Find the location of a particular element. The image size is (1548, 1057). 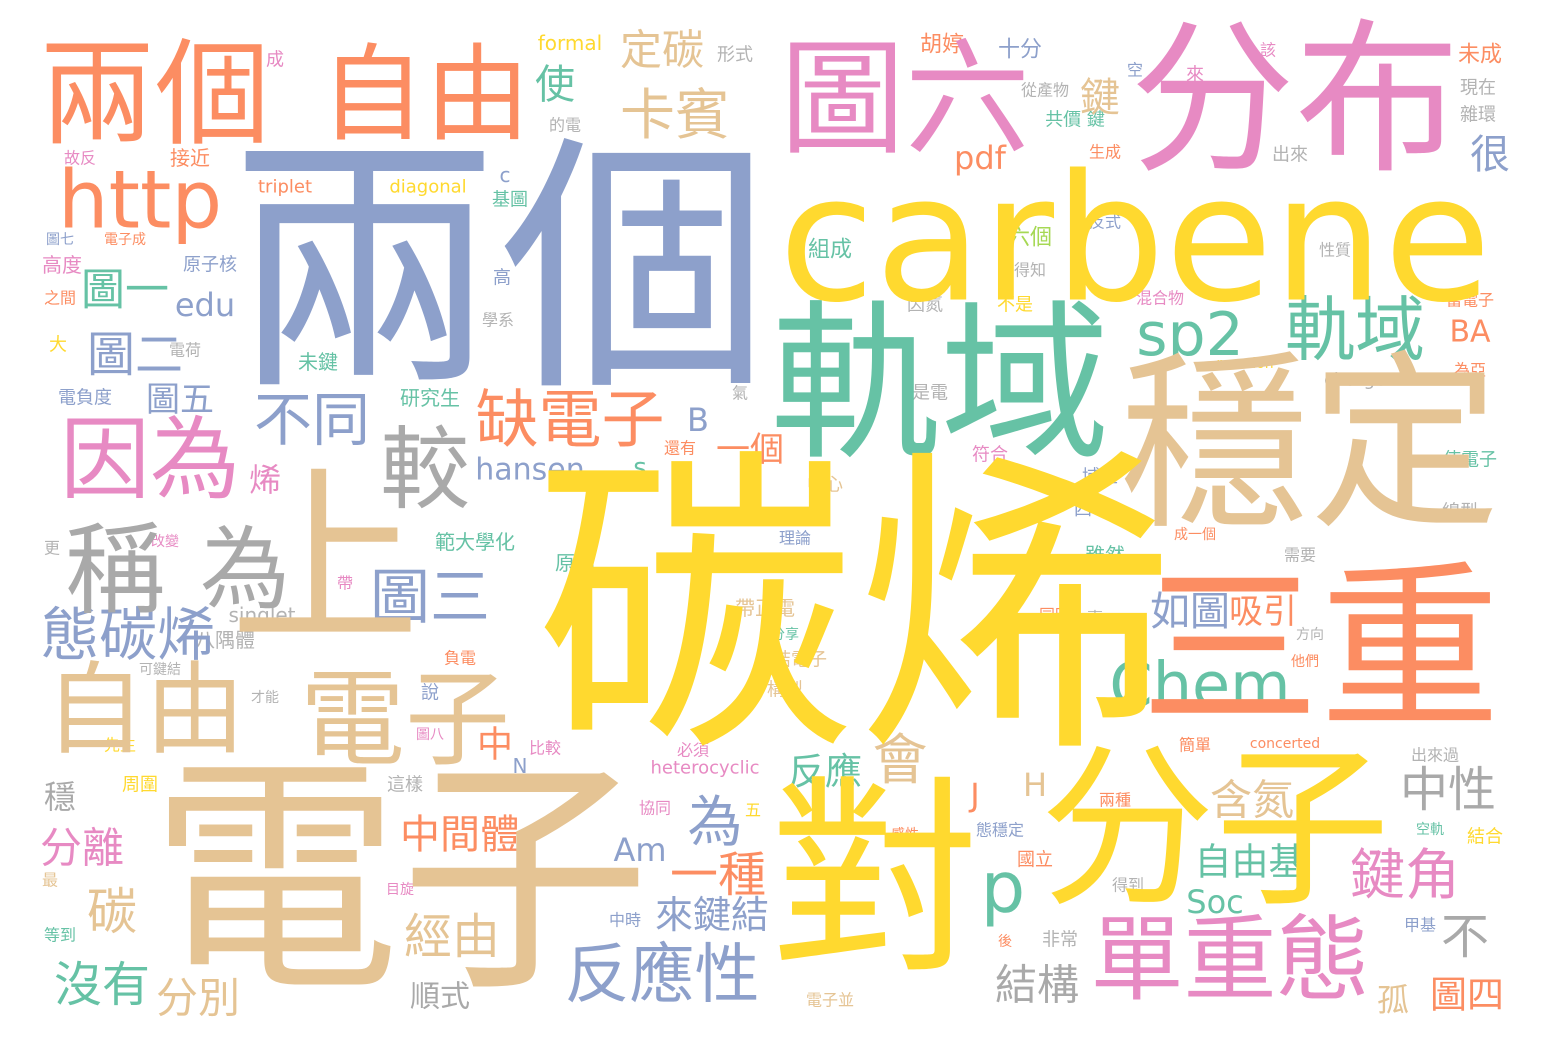

word: 圖七 is located at coordinates (60, 240).